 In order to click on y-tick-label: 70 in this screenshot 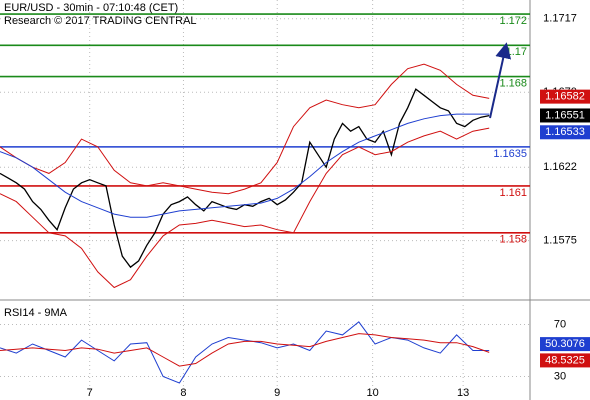, I will do `click(560, 324)`.